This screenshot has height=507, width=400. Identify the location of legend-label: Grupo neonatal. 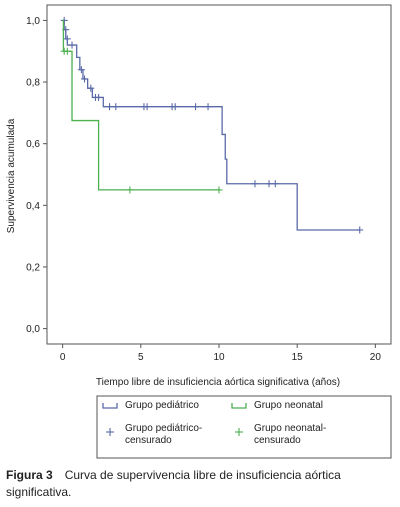
(288, 405).